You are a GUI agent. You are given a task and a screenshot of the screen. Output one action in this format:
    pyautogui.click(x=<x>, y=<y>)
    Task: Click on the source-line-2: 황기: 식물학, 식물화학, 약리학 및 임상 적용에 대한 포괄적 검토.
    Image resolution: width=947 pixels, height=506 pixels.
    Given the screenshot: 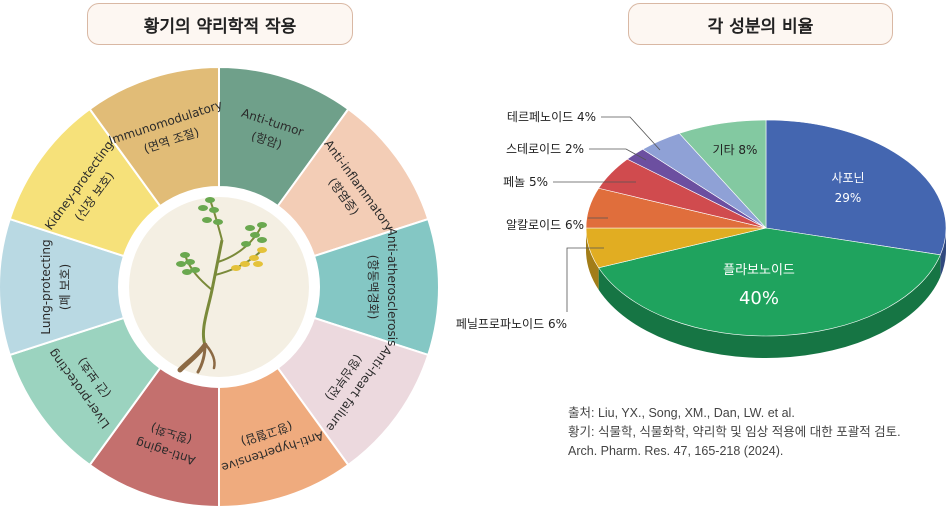 What is the action you would take?
    pyautogui.click(x=734, y=432)
    